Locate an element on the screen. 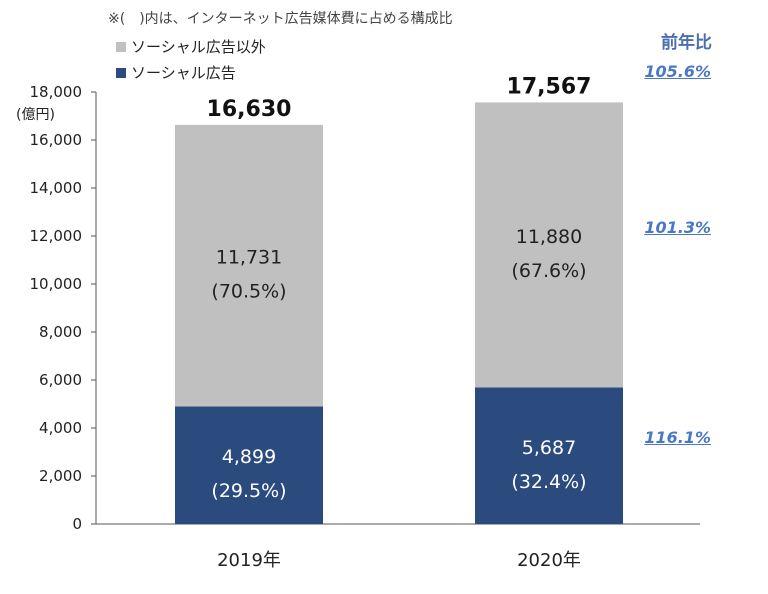 This screenshot has width=768, height=594. y-tick-label: 14,000 is located at coordinates (56, 188).